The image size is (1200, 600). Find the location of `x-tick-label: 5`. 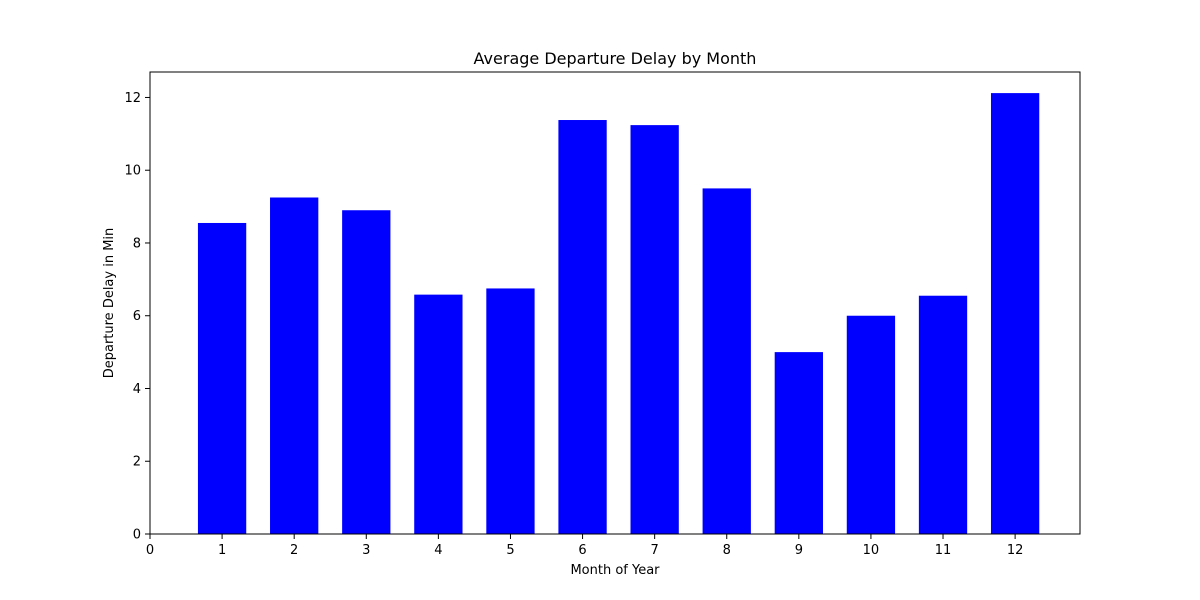

x-tick-label: 5 is located at coordinates (510, 550).